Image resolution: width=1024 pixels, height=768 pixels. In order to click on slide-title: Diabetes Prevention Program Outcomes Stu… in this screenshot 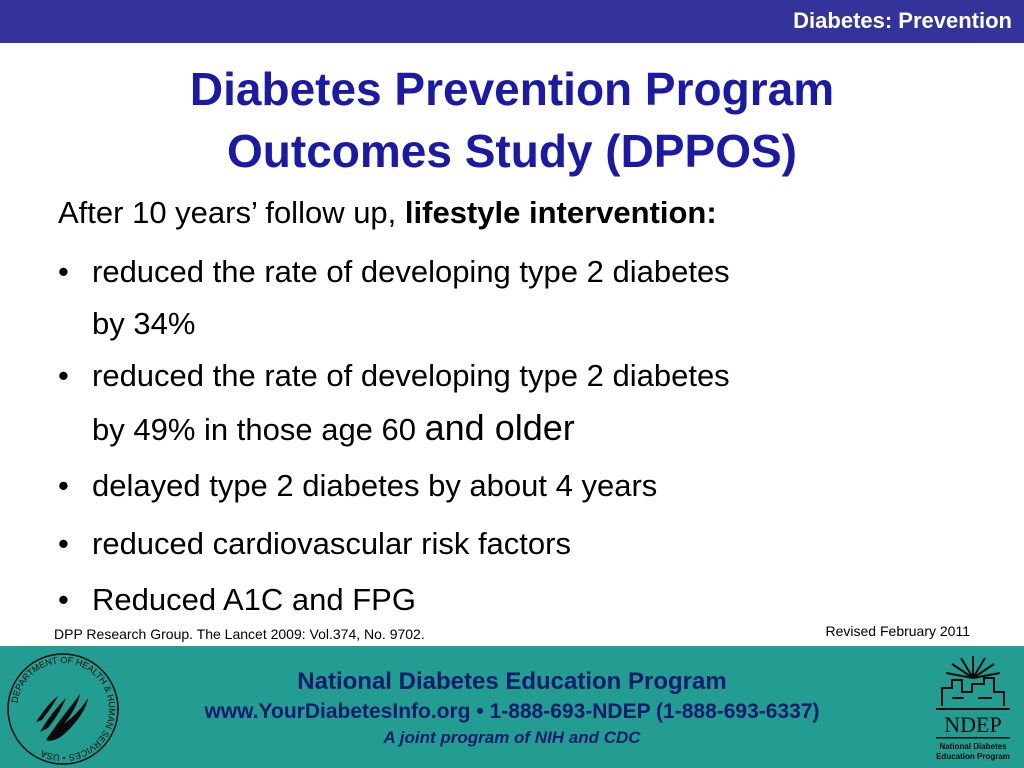, I will do `click(512, 120)`.